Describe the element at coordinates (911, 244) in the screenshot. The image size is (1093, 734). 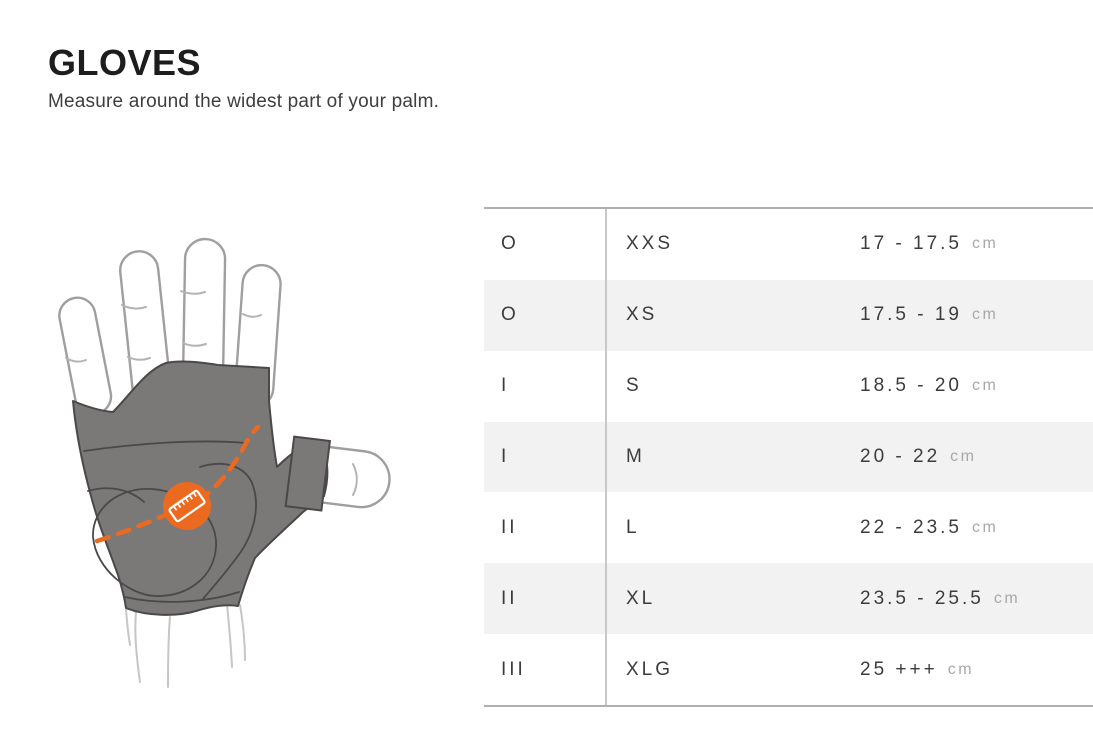
I see `size-range: 17 - 17.5` at that location.